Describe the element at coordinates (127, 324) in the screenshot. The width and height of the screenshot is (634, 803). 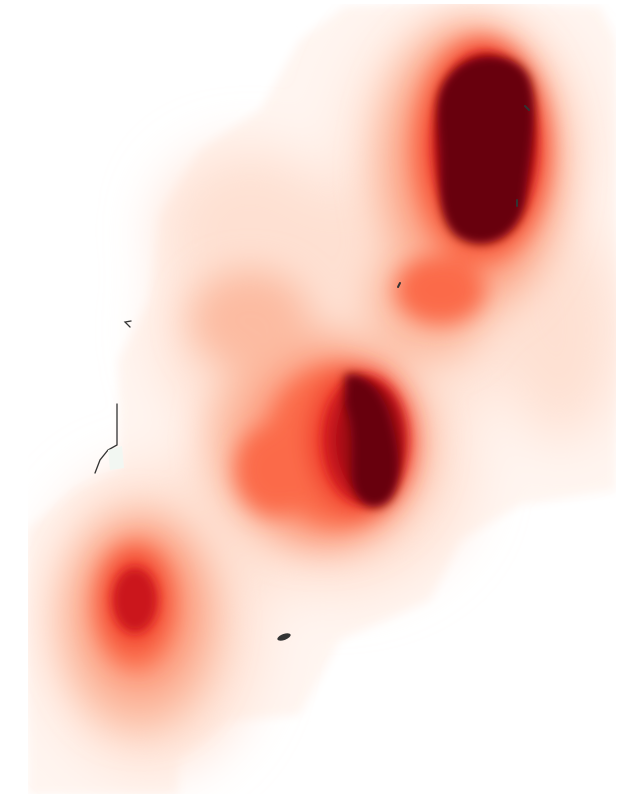
I see `coast-mark-west` at that location.